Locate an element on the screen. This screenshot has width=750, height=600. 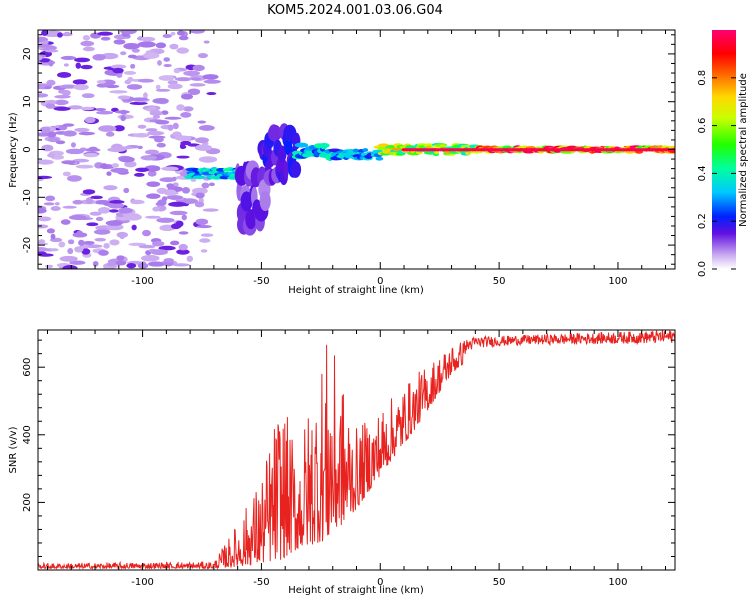
y-tick-label: 600 is located at coordinates (27, 367).